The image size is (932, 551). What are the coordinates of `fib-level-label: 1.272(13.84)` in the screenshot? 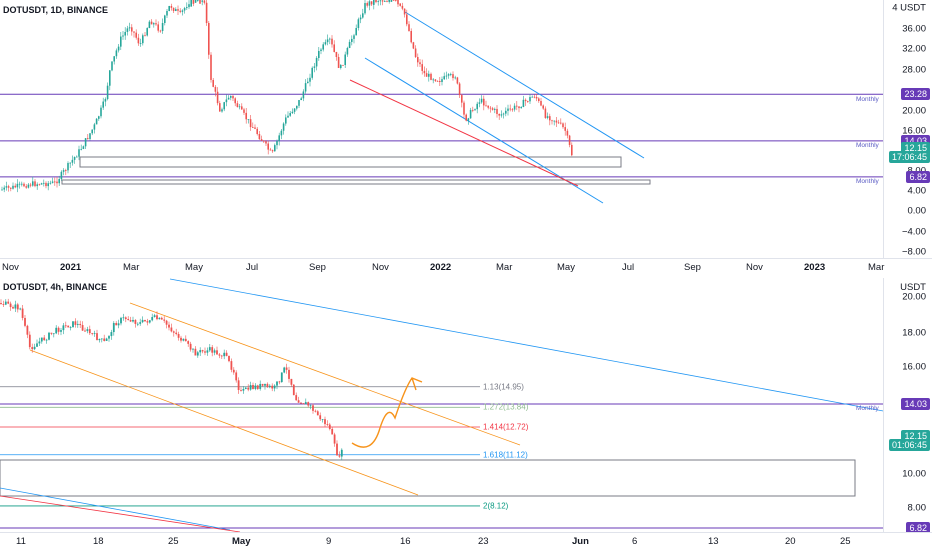 It's located at (506, 407).